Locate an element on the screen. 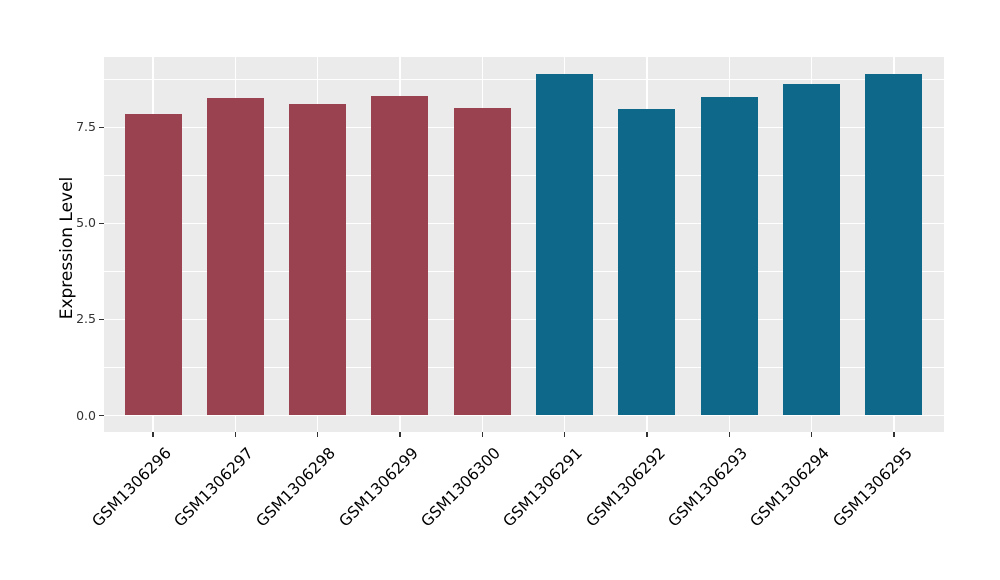  y-axis-title: Expression Level is located at coordinates (67, 248).